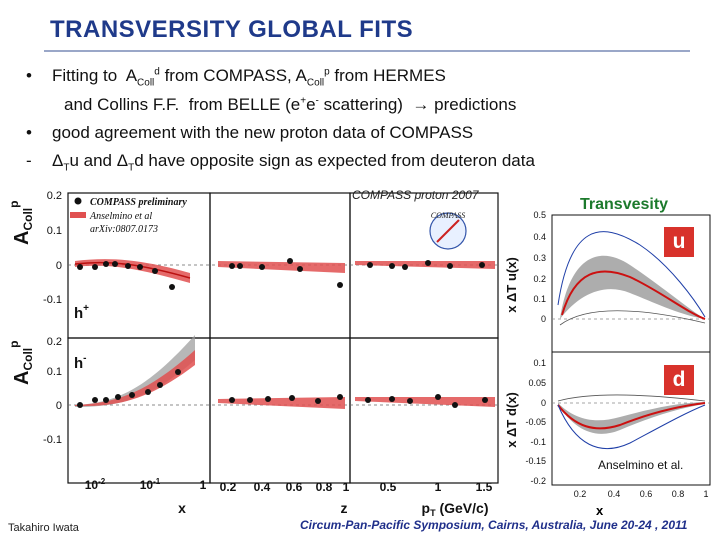 The image size is (720, 540). Describe the element at coordinates (631, 418) in the screenshot. I see `panel-d` at that location.